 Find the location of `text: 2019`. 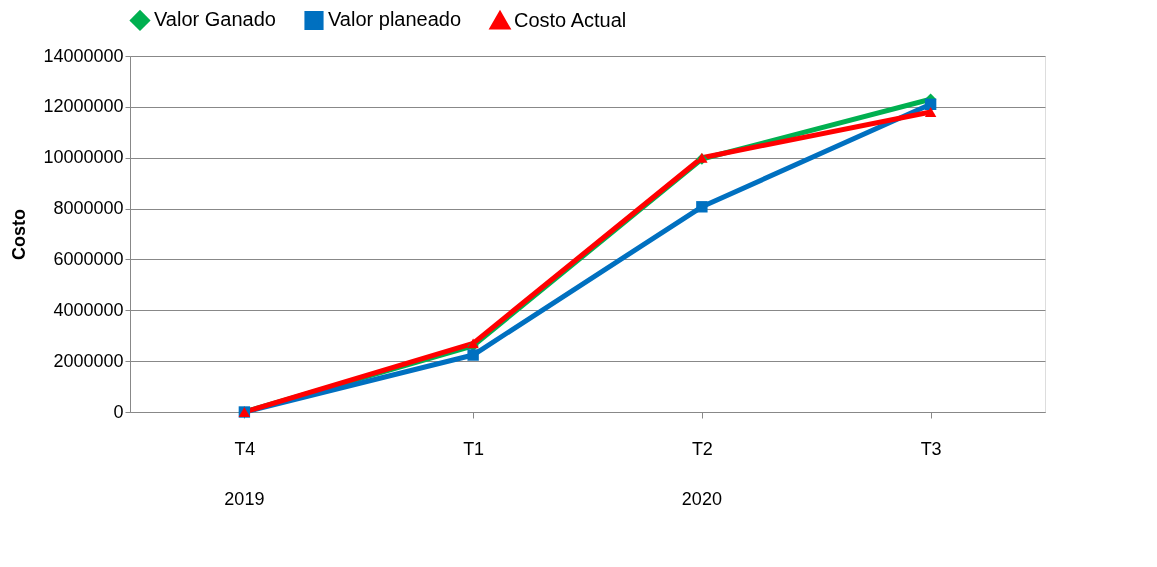

text: 2019 is located at coordinates (244, 499).